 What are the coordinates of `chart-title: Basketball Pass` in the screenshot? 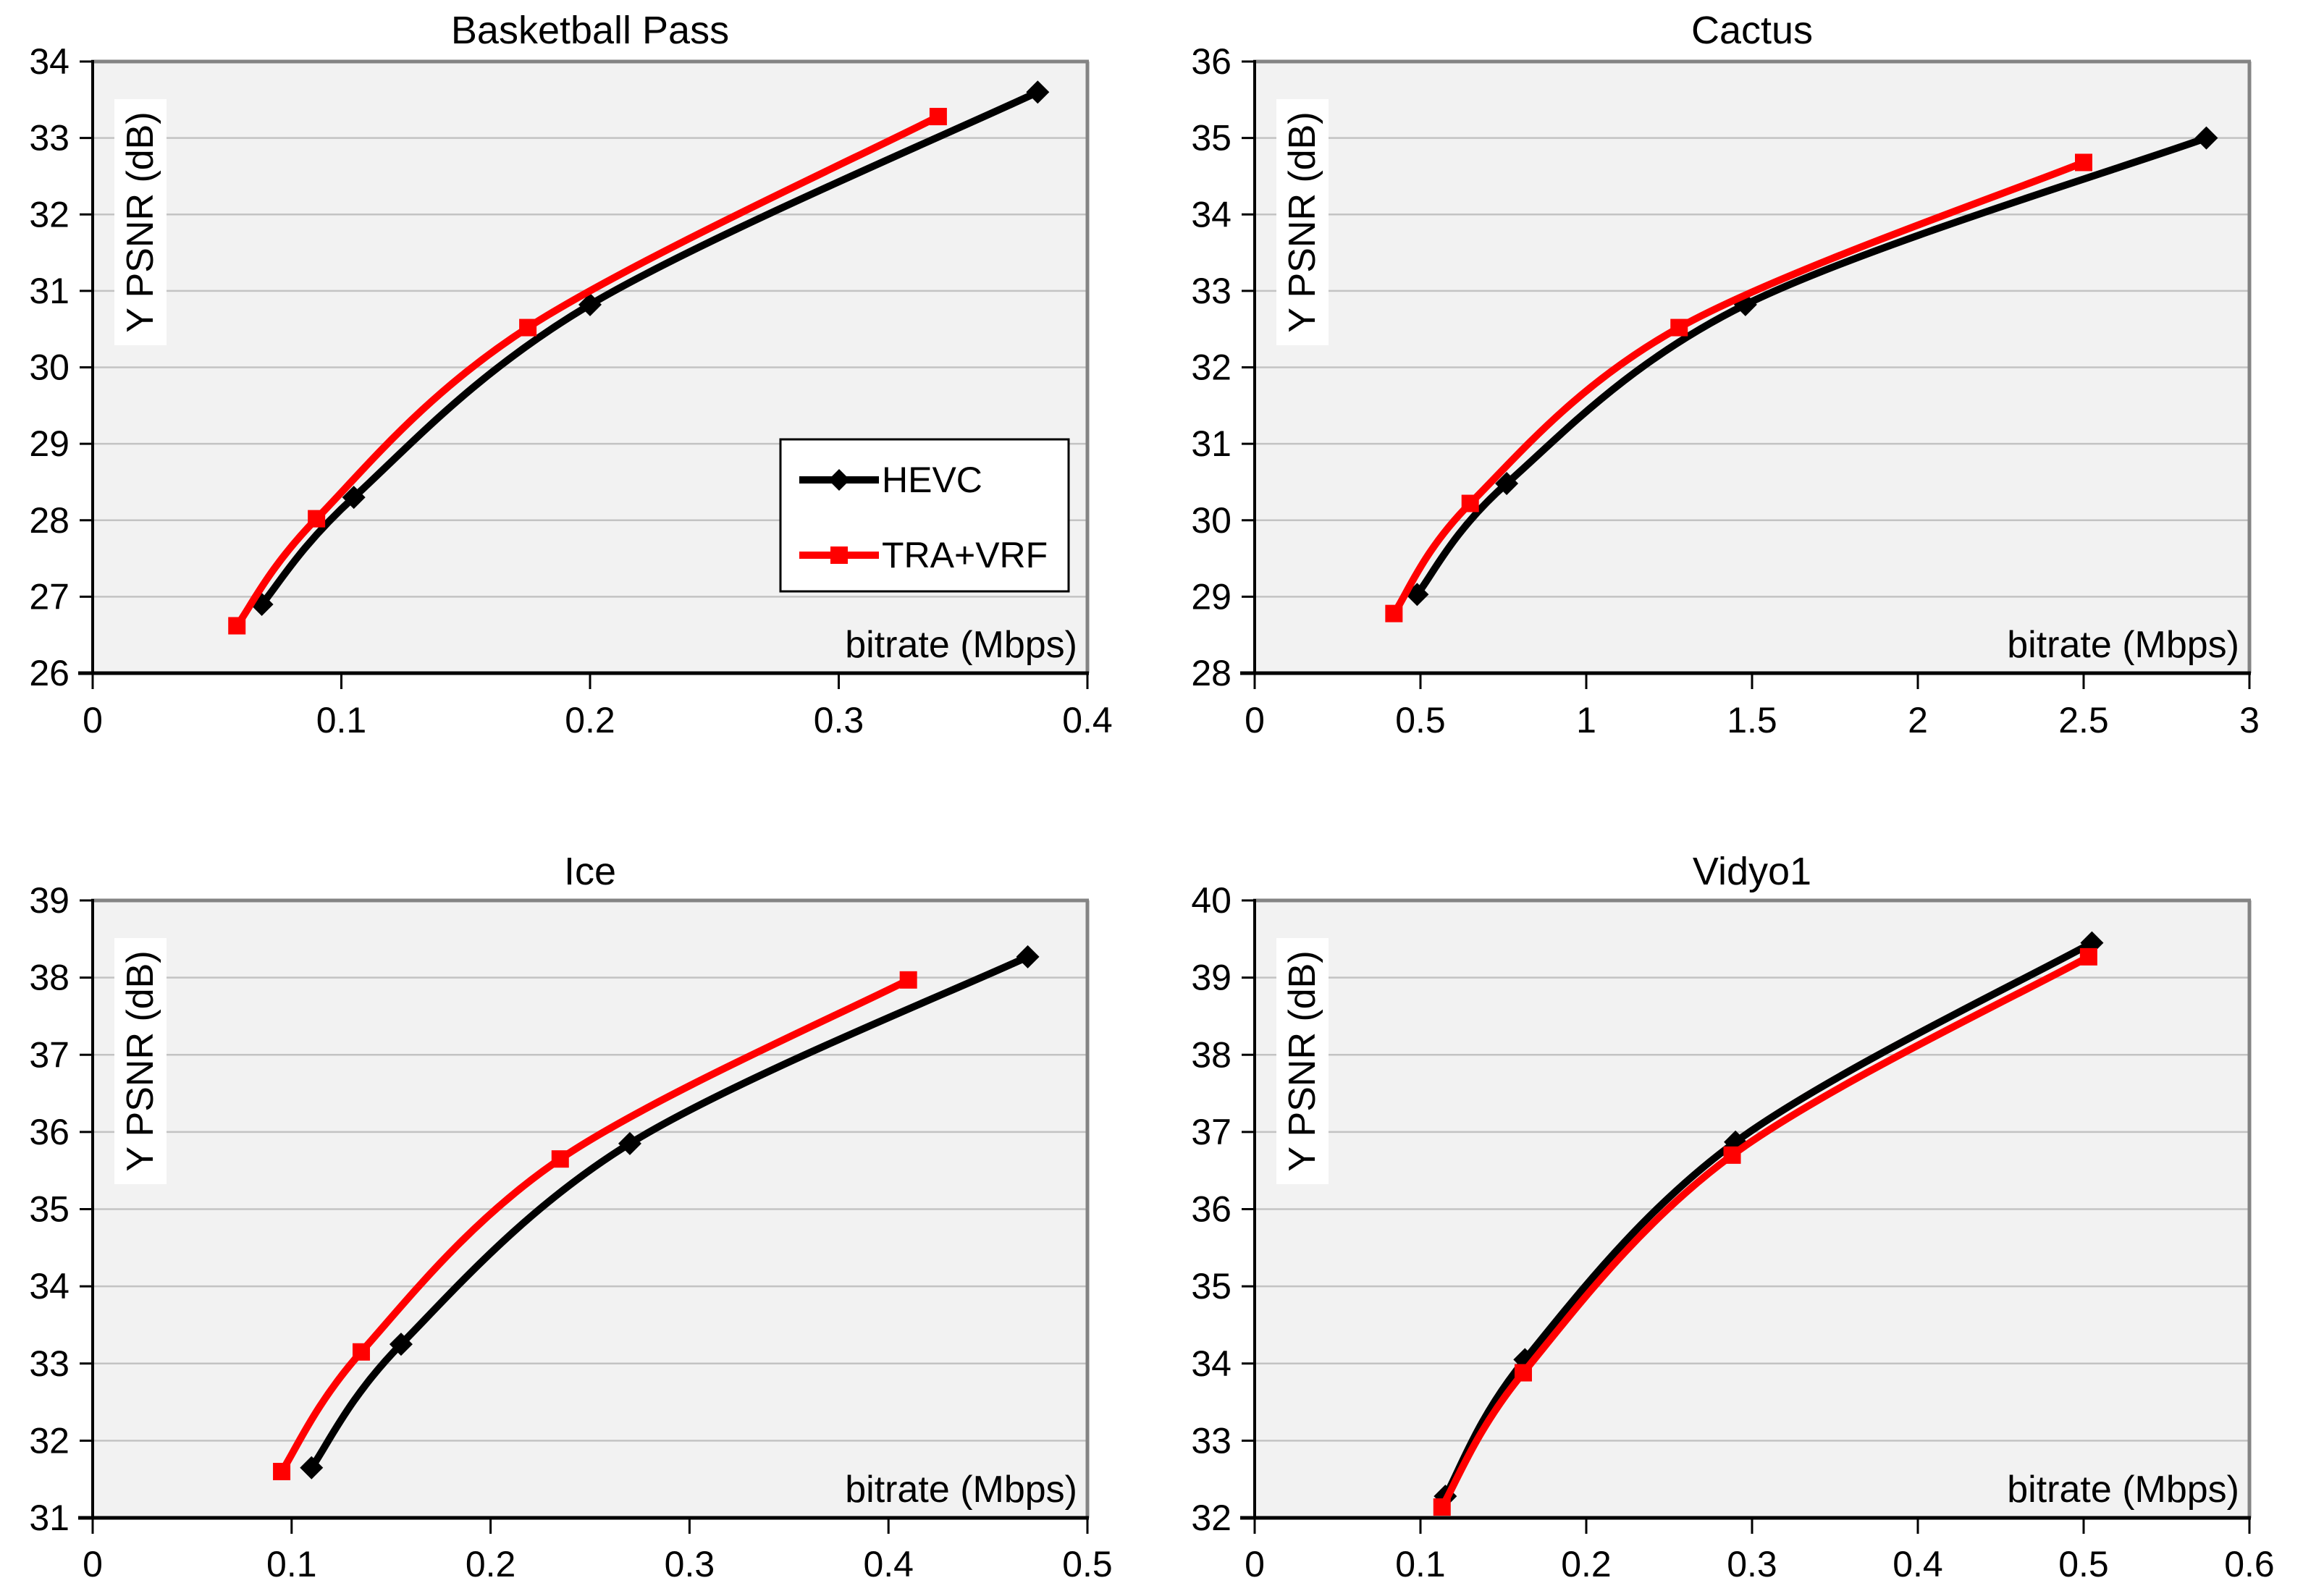 It's located at (590, 30).